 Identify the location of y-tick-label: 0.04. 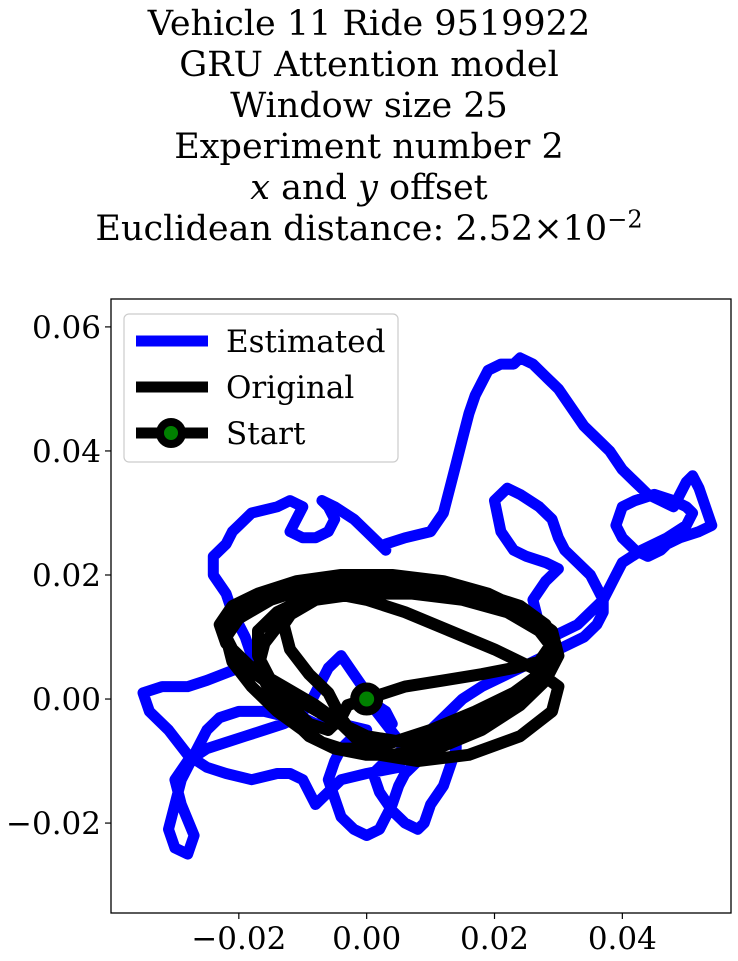
(66, 452).